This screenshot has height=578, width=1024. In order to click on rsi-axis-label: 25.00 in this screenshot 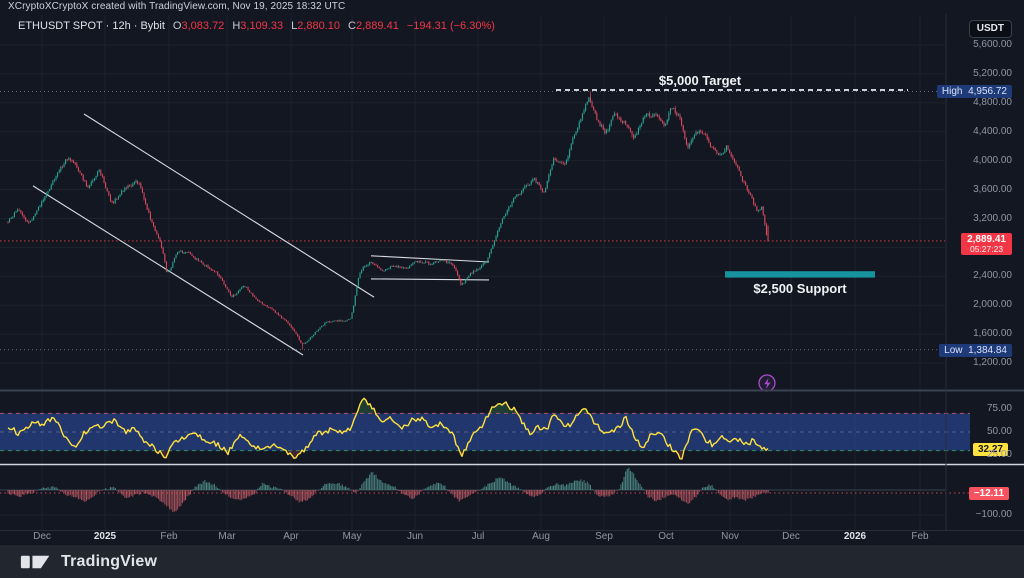, I will do `click(999, 455)`.